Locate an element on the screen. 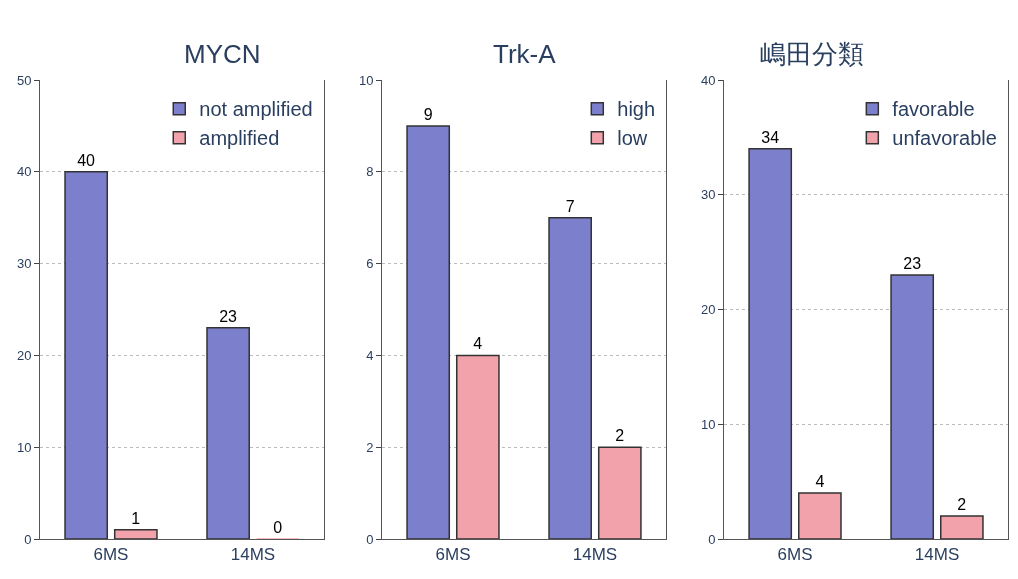 Image resolution: width=1018 pixels, height=579 pixels. data-label: 40 is located at coordinates (86, 160).